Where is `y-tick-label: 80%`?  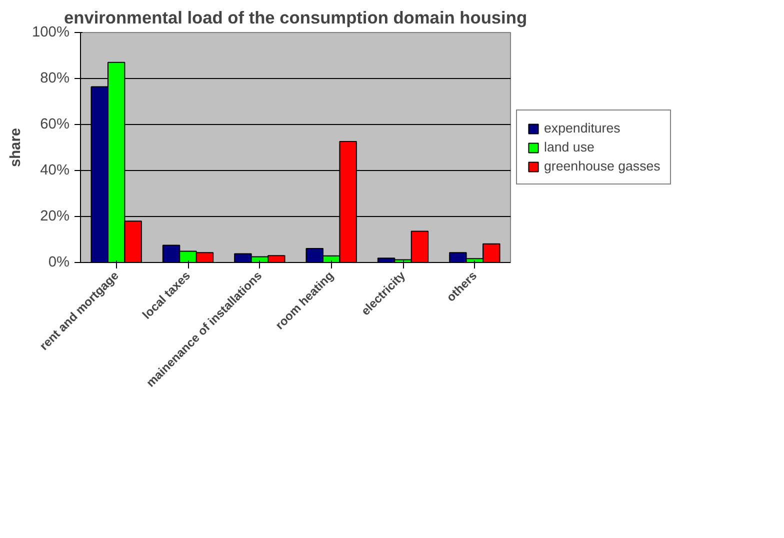 y-tick-label: 80% is located at coordinates (55, 78).